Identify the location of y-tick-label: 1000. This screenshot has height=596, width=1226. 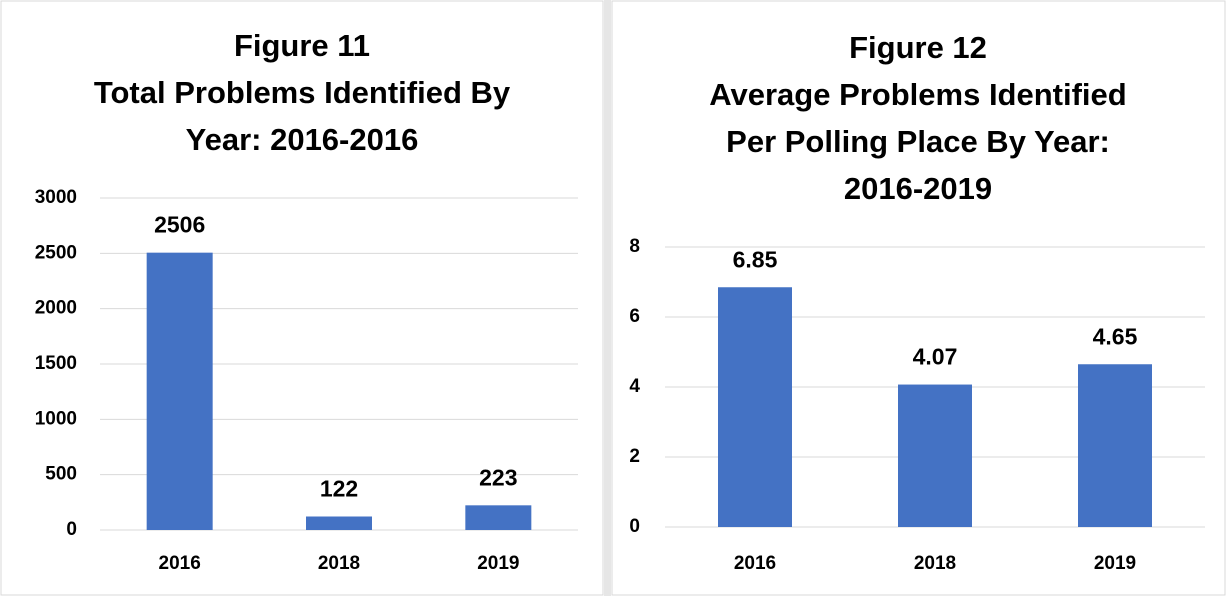
(56, 418).